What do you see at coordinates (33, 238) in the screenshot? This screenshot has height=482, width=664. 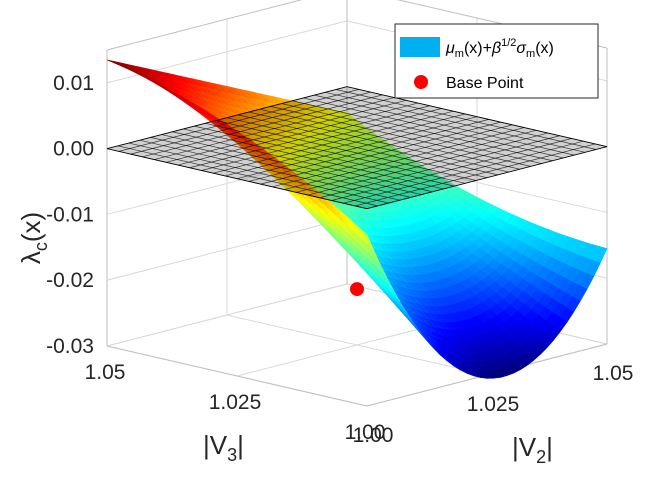 I see `z-axis-label: λc(x)` at bounding box center [33, 238].